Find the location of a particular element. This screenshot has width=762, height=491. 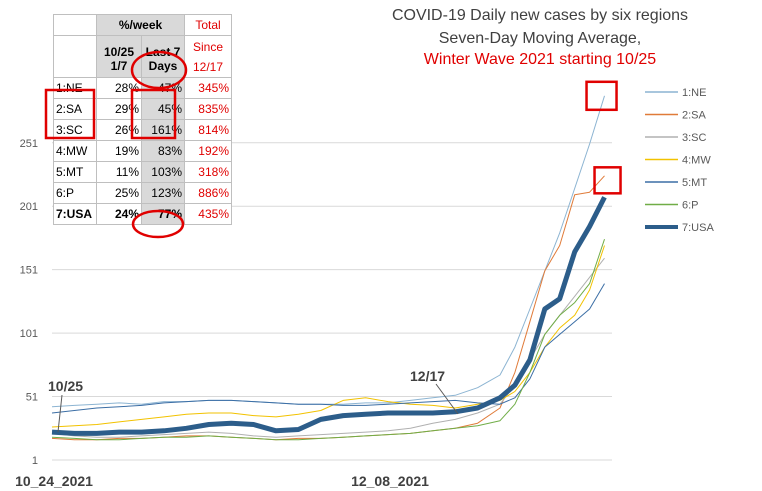

highlight-ne-end-box is located at coordinates (601, 96).